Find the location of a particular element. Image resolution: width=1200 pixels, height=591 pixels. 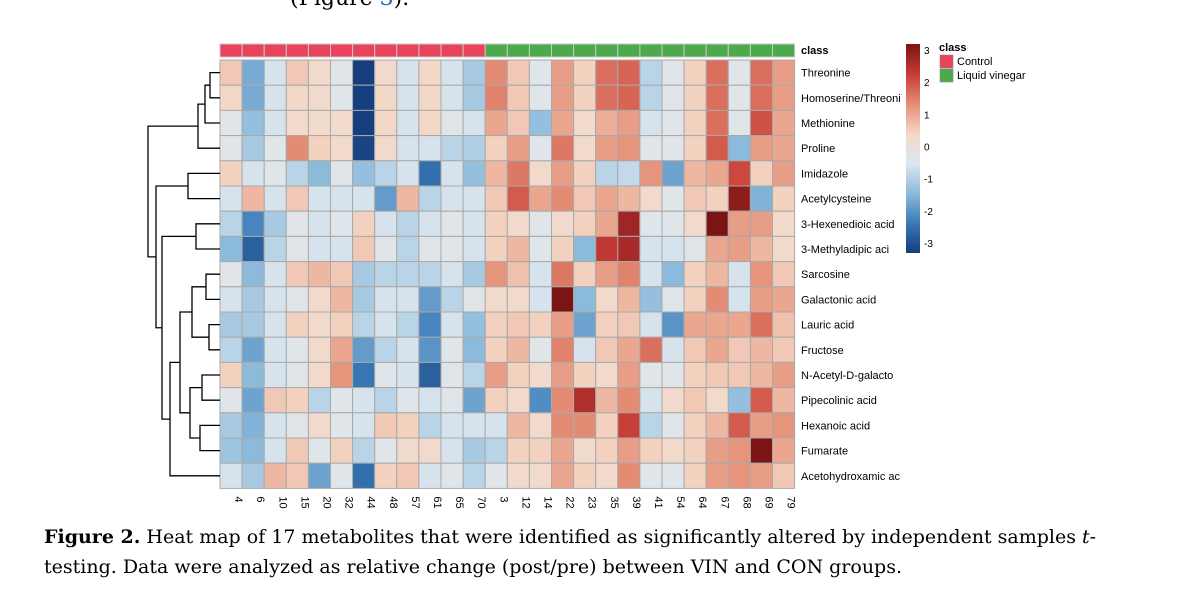

row-label: 3-Hexenedioic acid is located at coordinates (848, 225).